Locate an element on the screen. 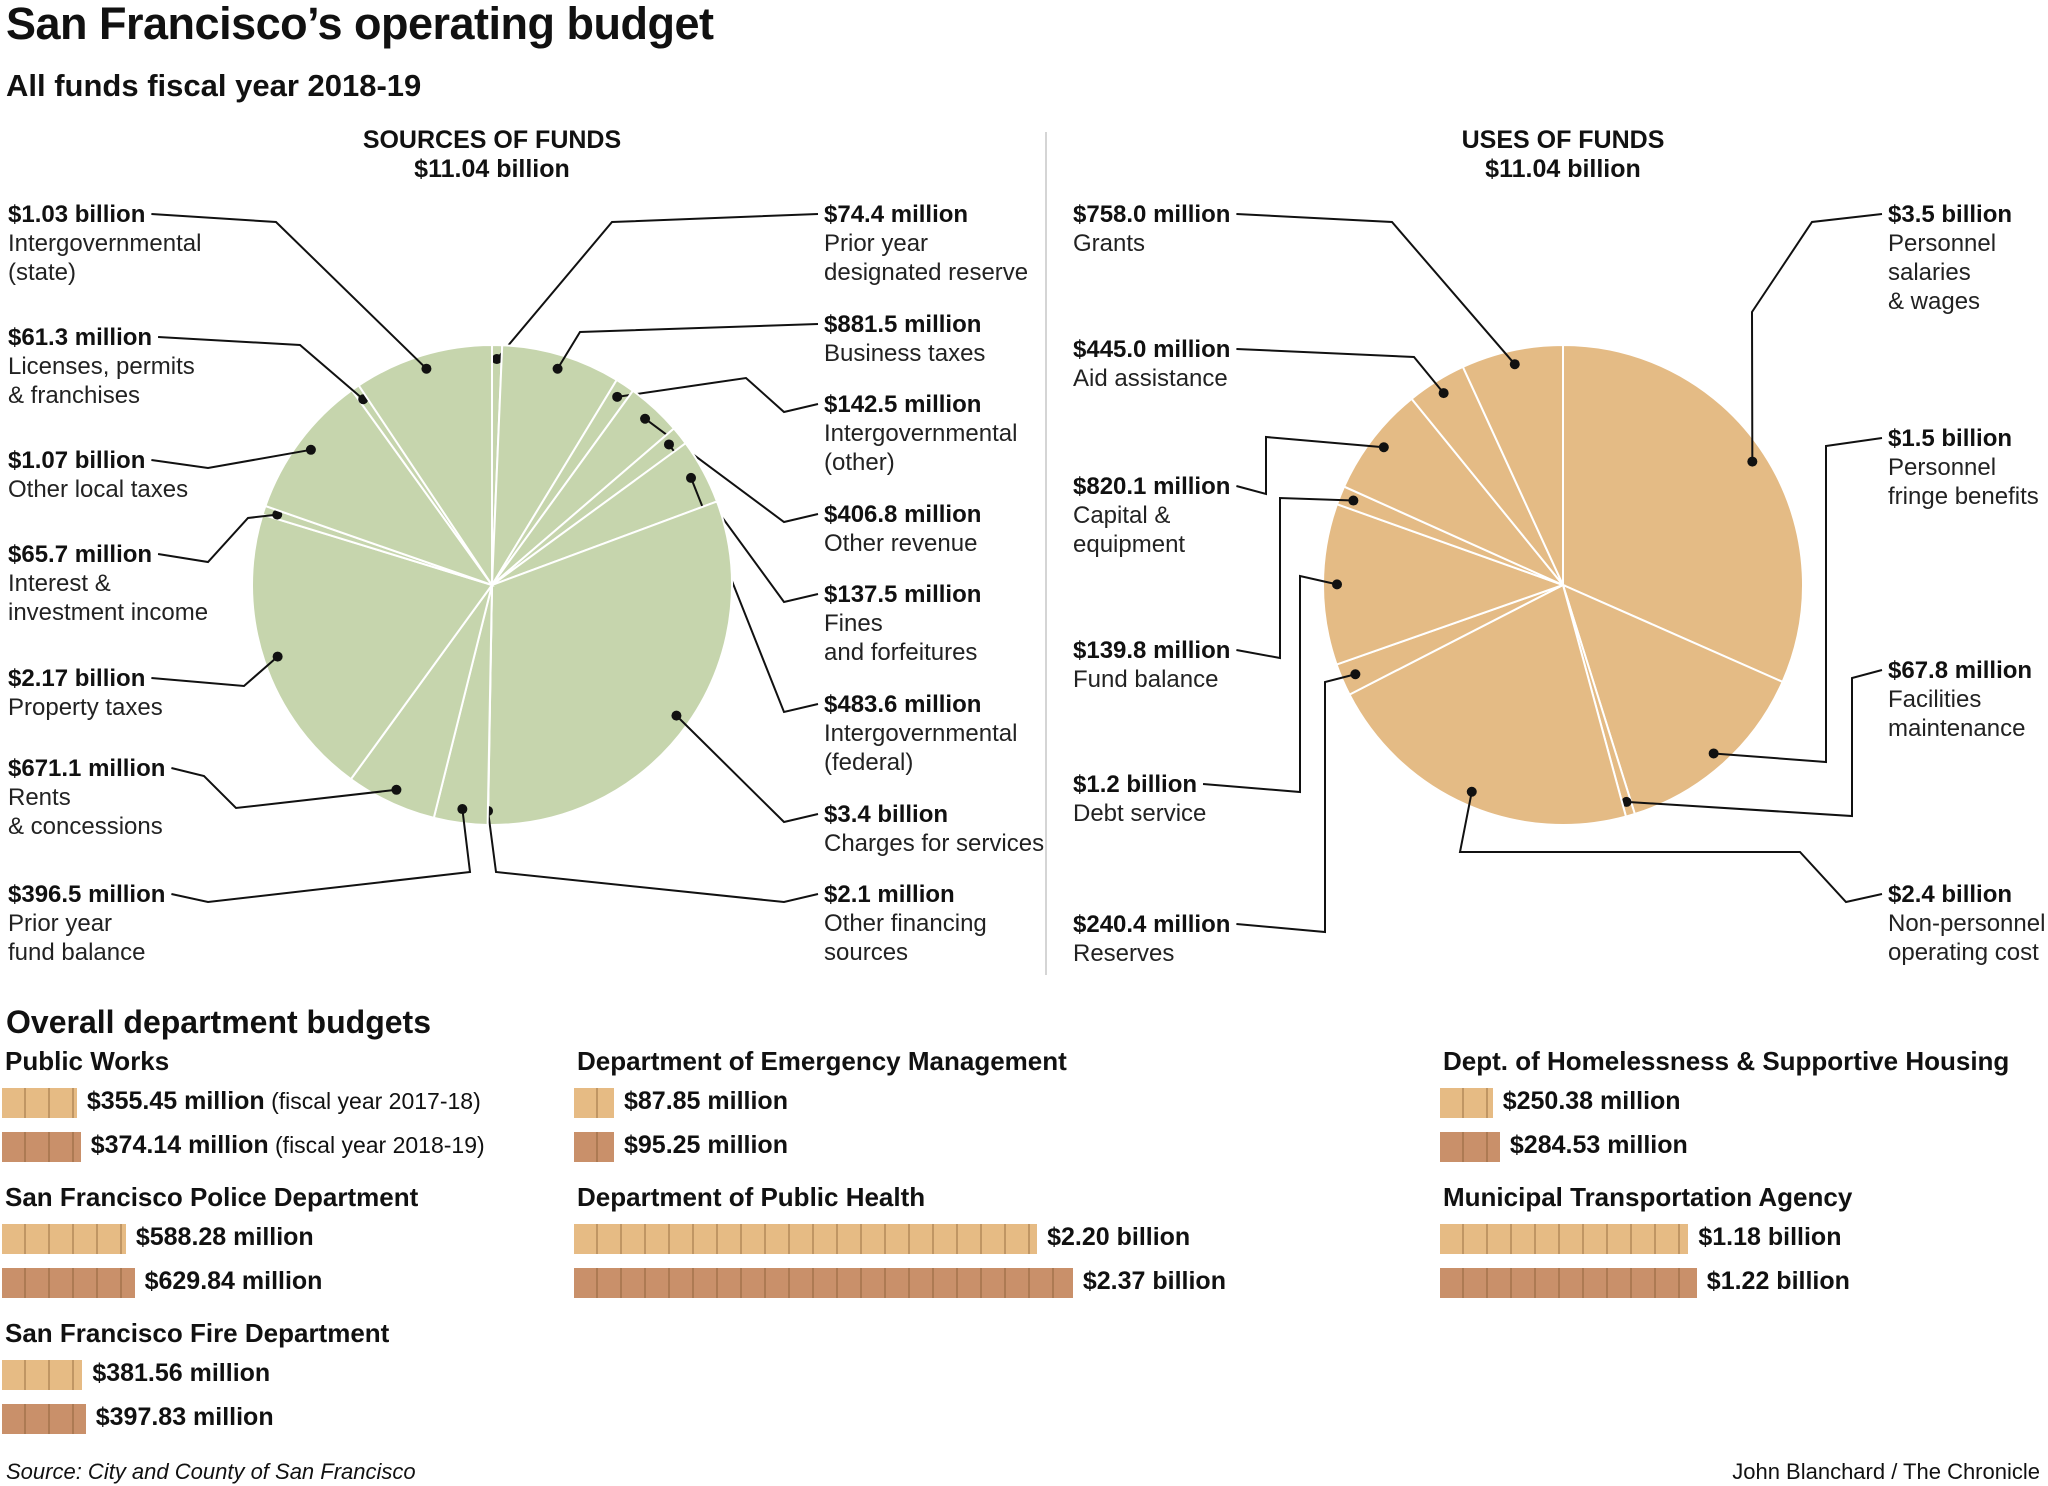 The height and width of the screenshot is (1486, 2048). uses-dot-facilities-maintenance is located at coordinates (1626, 801).